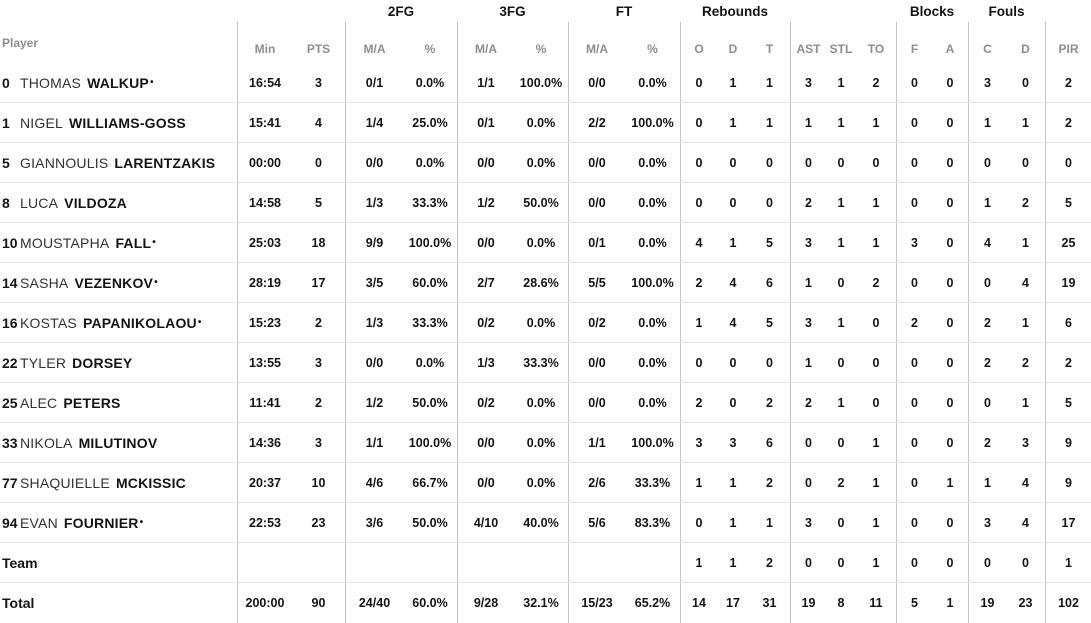 This screenshot has height=623, width=1091. I want to click on minutes-cell: 13:55, so click(264, 362).